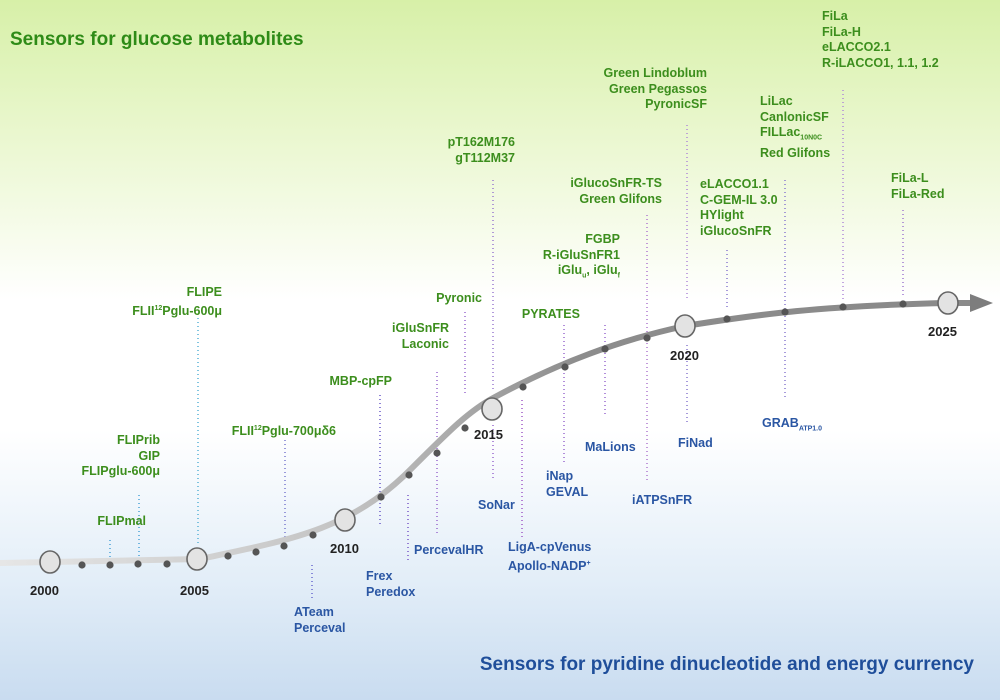 The width and height of the screenshot is (1000, 700). I want to click on sensor-label-iatpsnfr: iATPSnFR, so click(662, 501).